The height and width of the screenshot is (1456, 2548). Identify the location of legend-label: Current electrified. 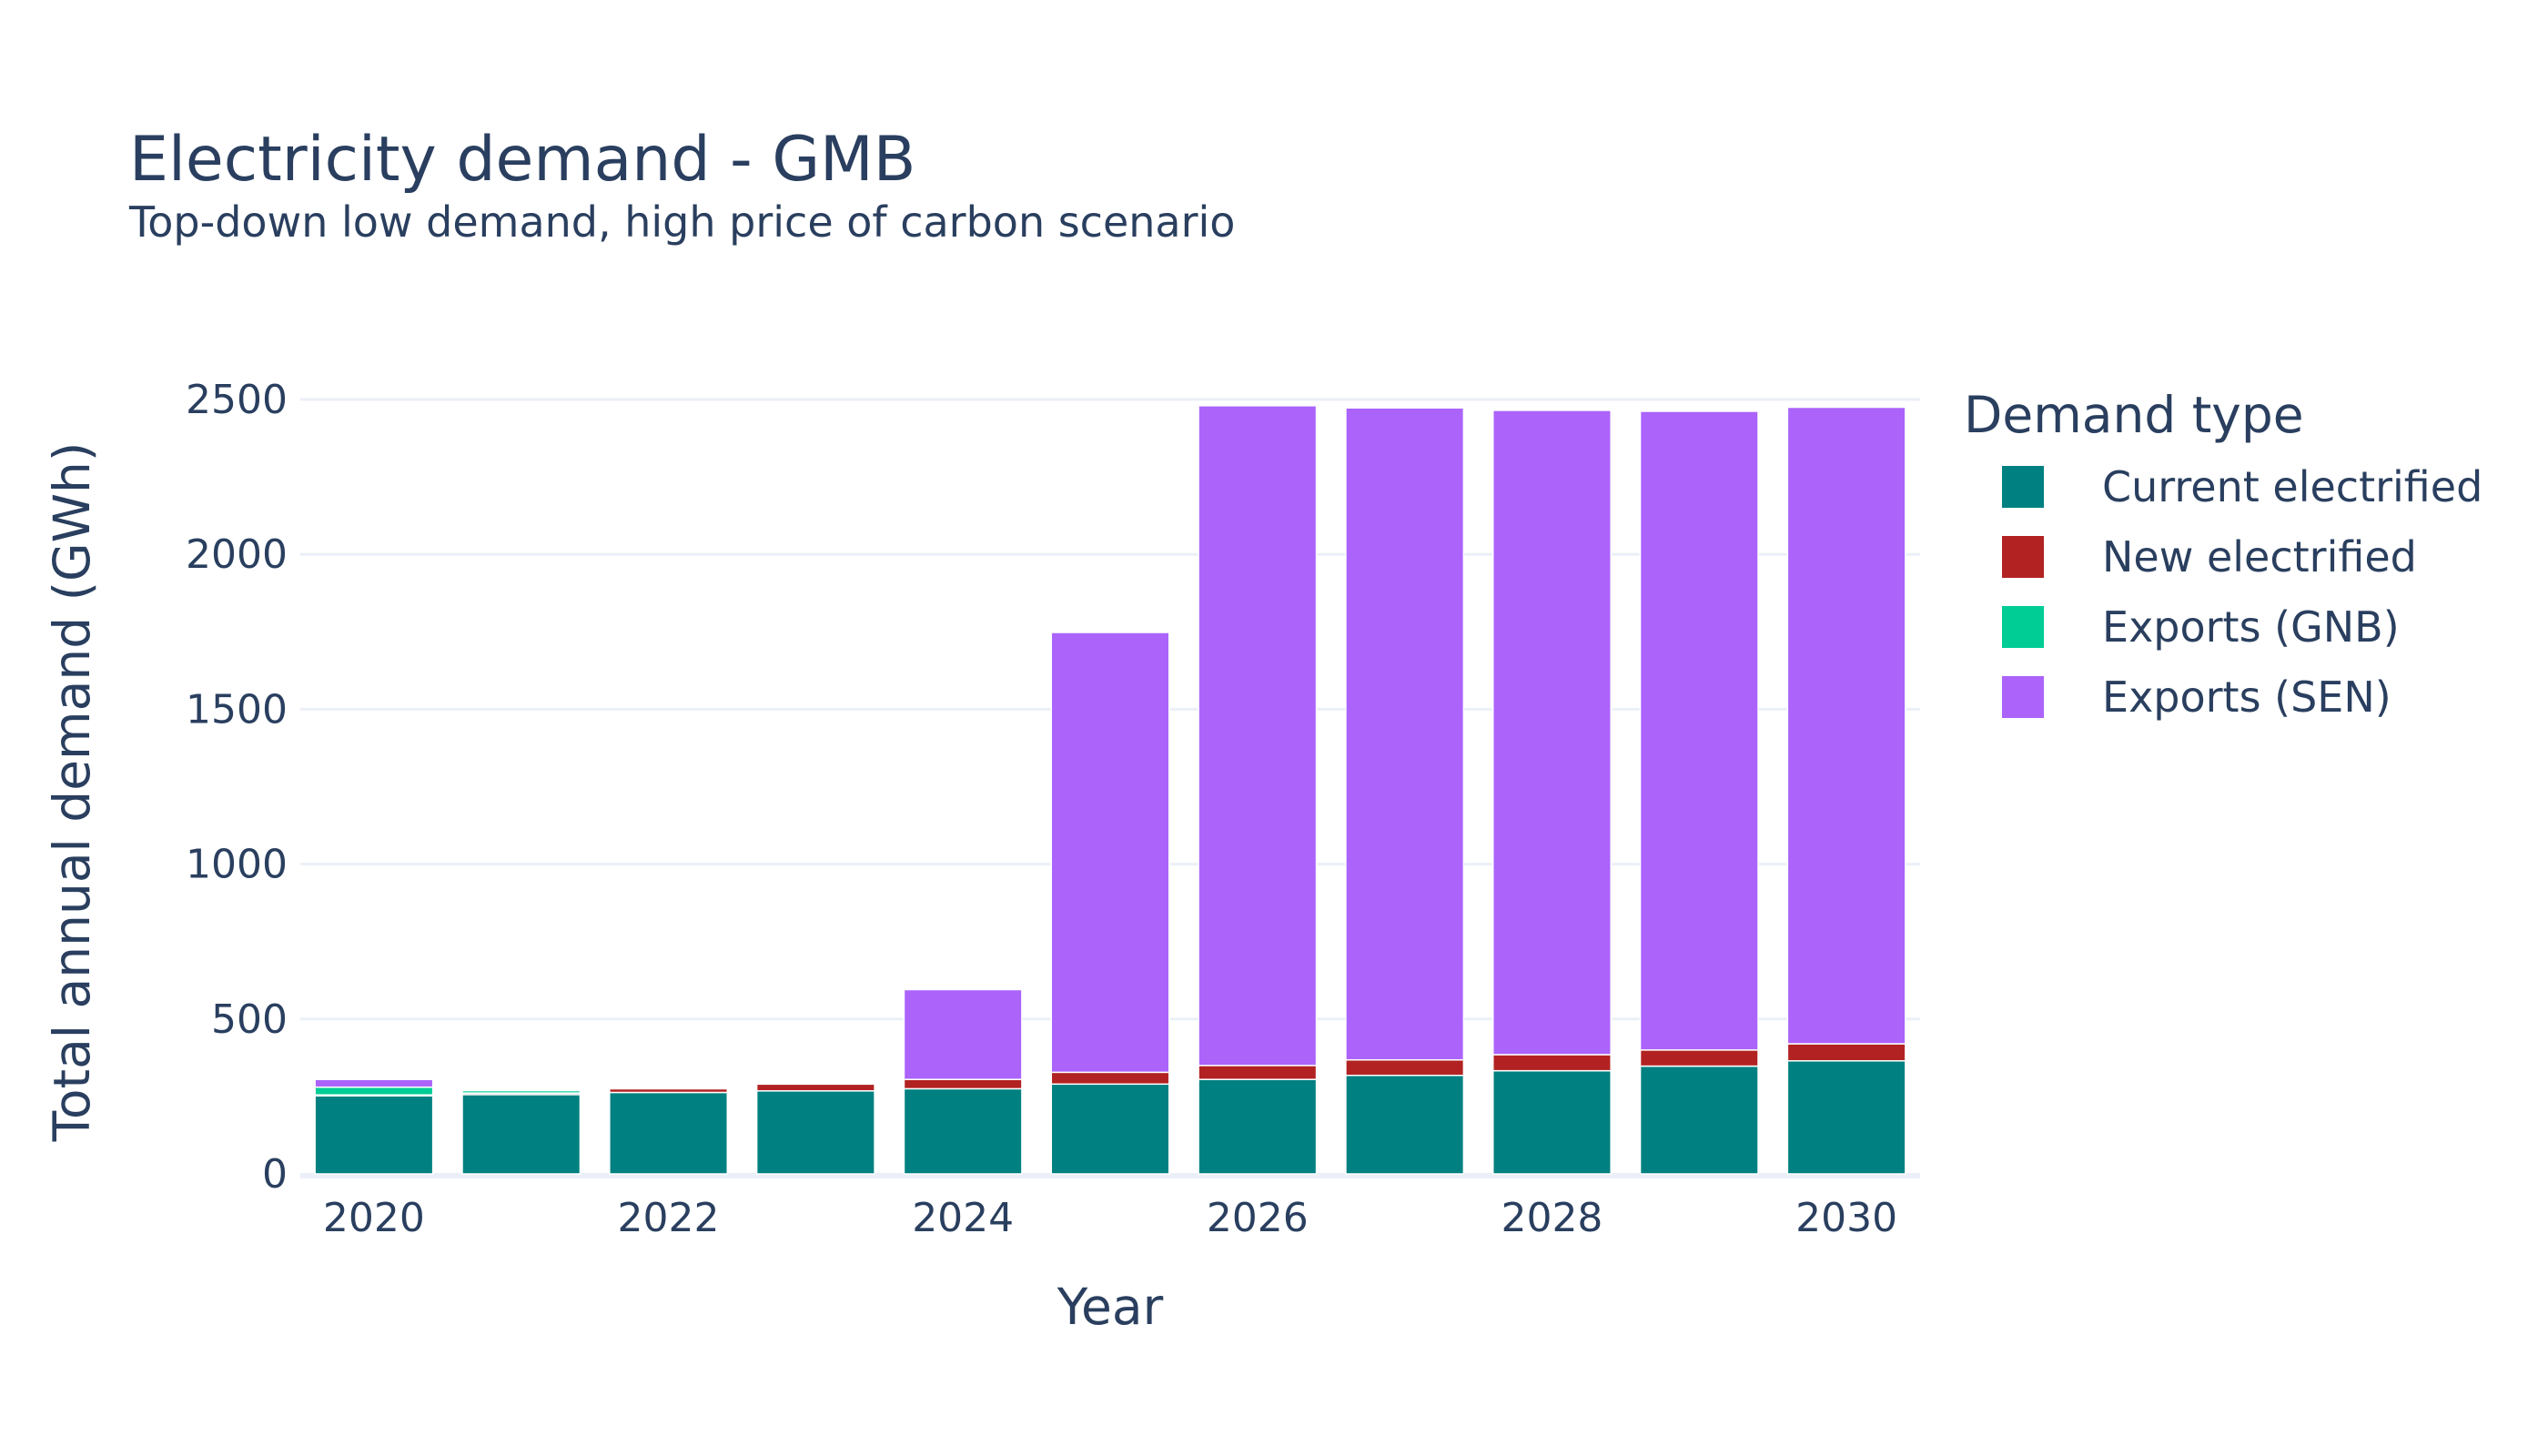
(2292, 487).